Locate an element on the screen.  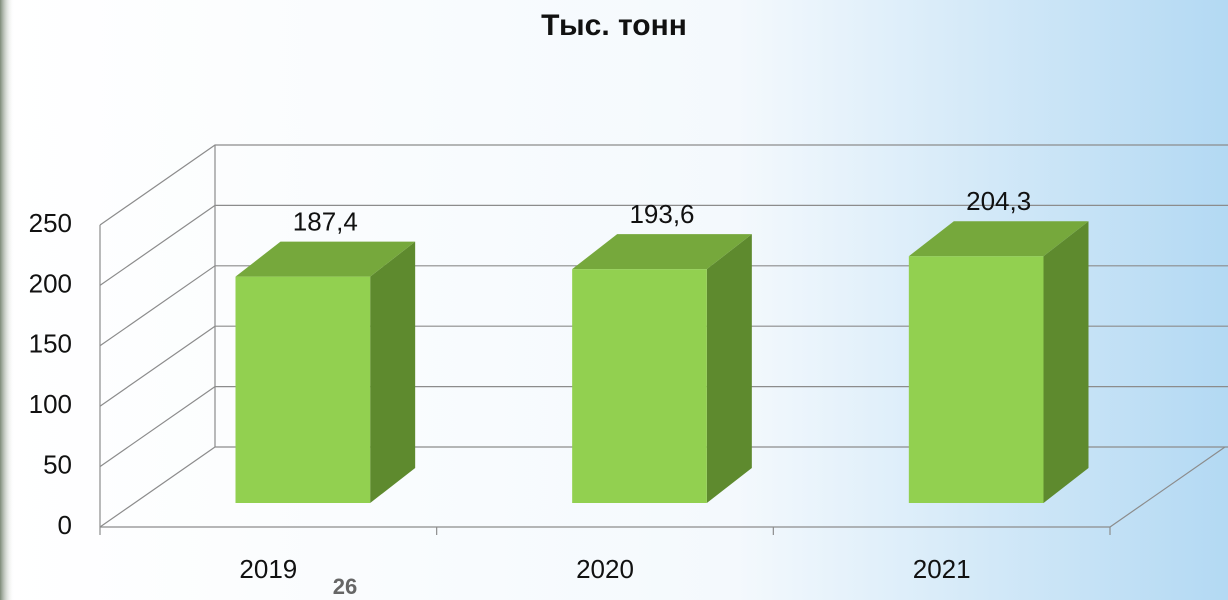
y-tick-label: 250 is located at coordinates (50, 223).